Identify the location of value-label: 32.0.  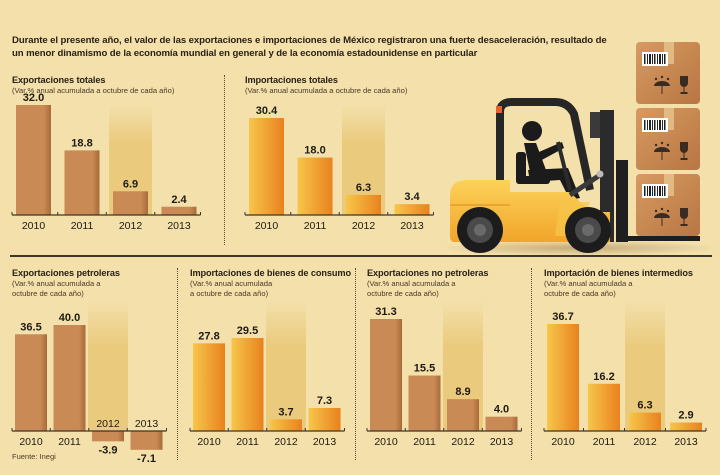
(33, 98).